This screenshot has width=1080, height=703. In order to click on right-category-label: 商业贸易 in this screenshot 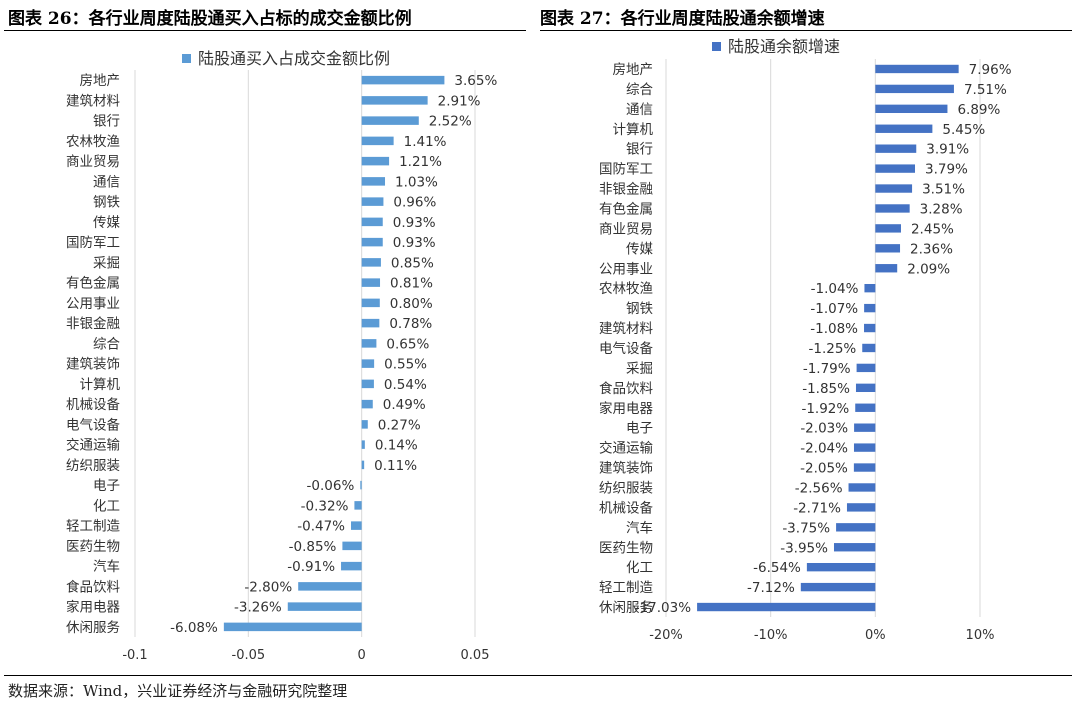, I will do `click(626, 229)`.